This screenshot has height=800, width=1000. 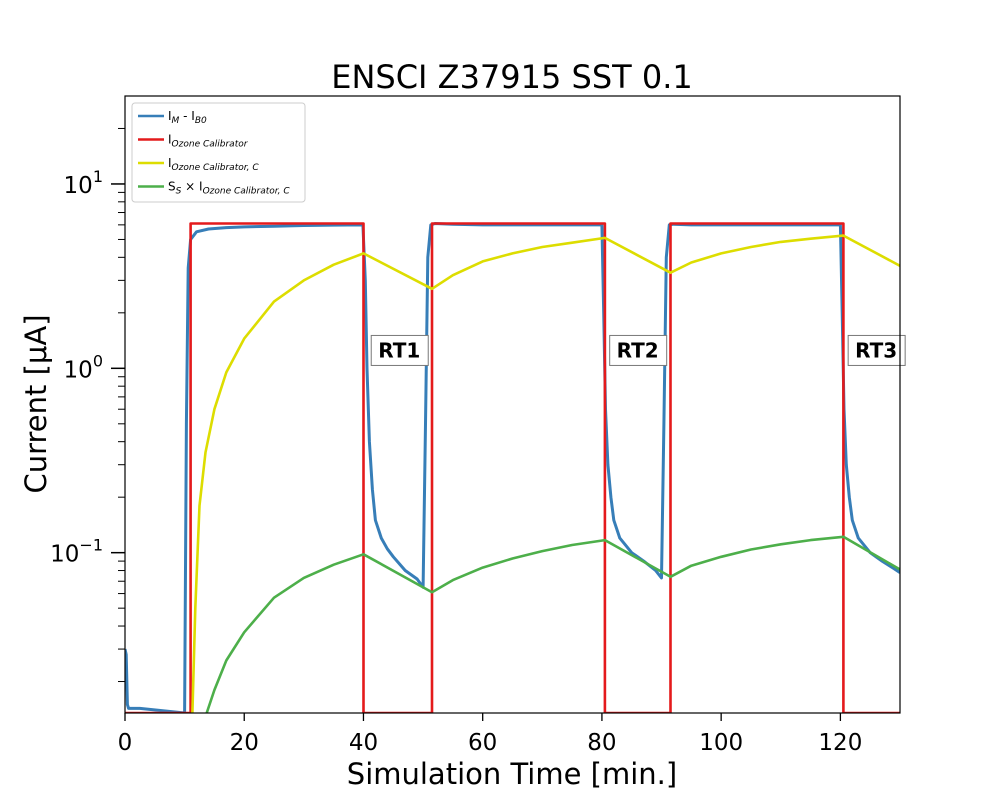 What do you see at coordinates (721, 743) in the screenshot?
I see `x-tick-label: 100` at bounding box center [721, 743].